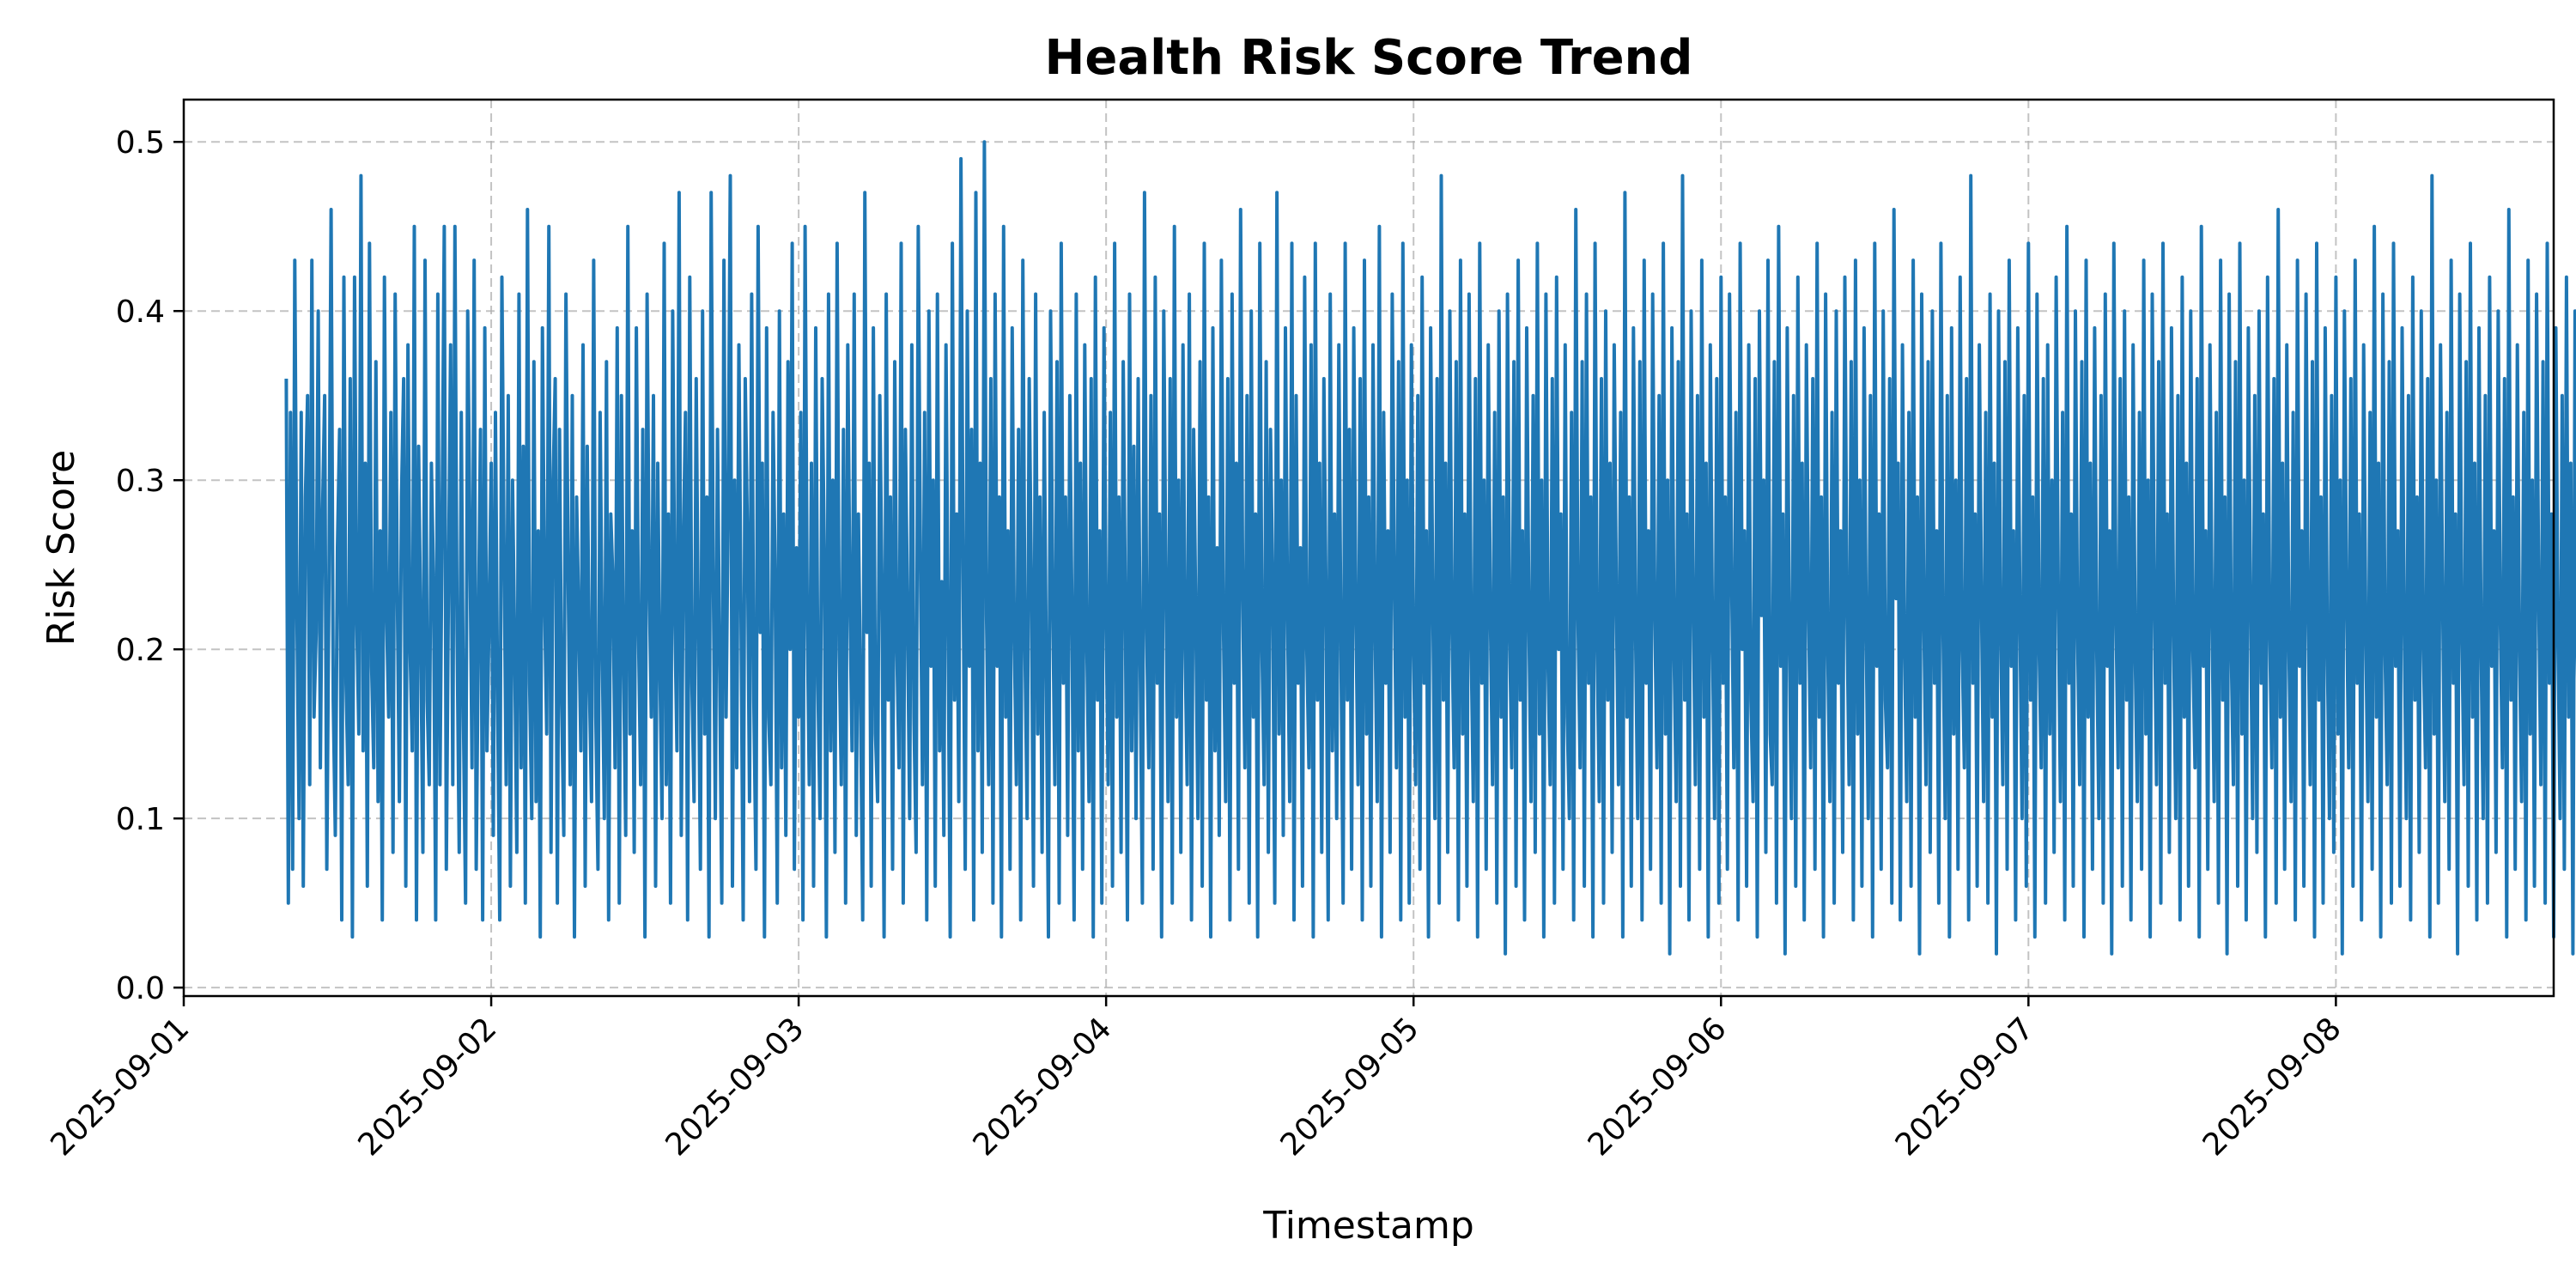 The image size is (2576, 1288). I want to click on y-tick-label: 0.0, so click(140, 988).